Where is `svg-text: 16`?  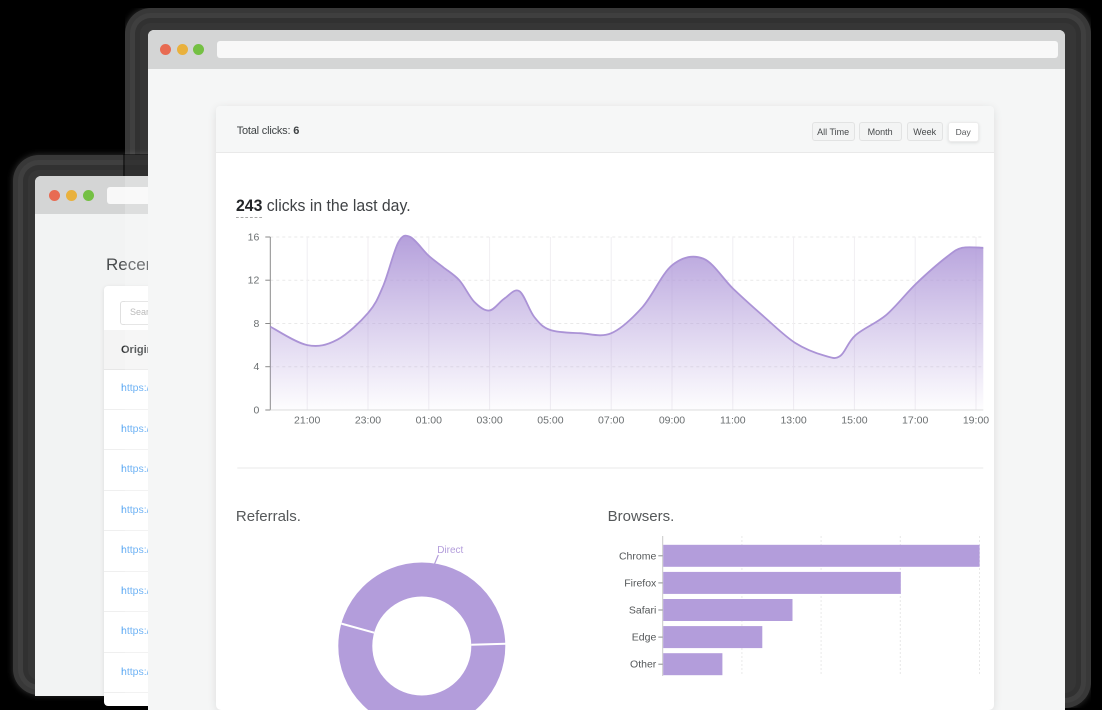 svg-text: 16 is located at coordinates (253, 238).